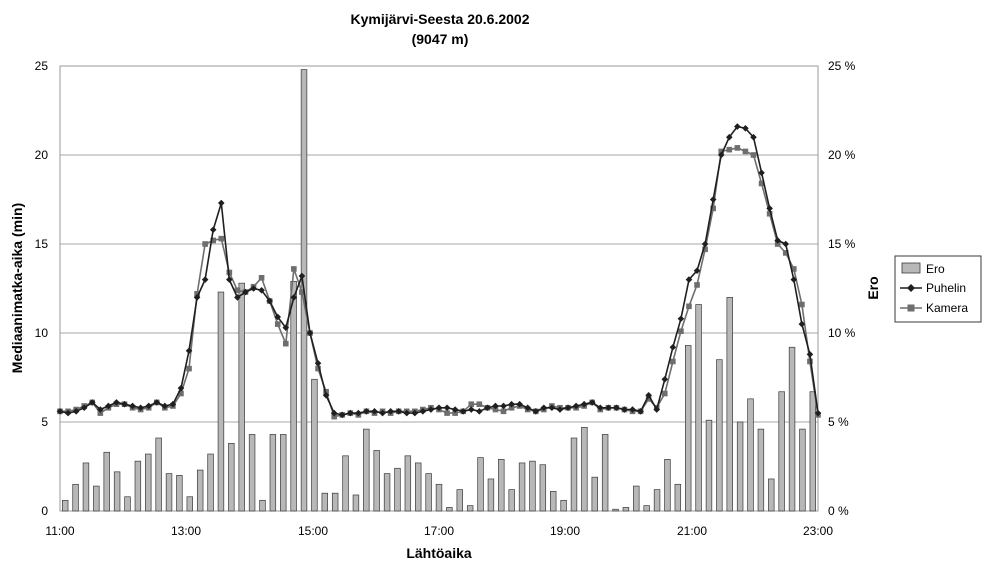 The height and width of the screenshot is (567, 992). Describe the element at coordinates (935, 269) in the screenshot. I see `legend-label-ero: Ero` at that location.